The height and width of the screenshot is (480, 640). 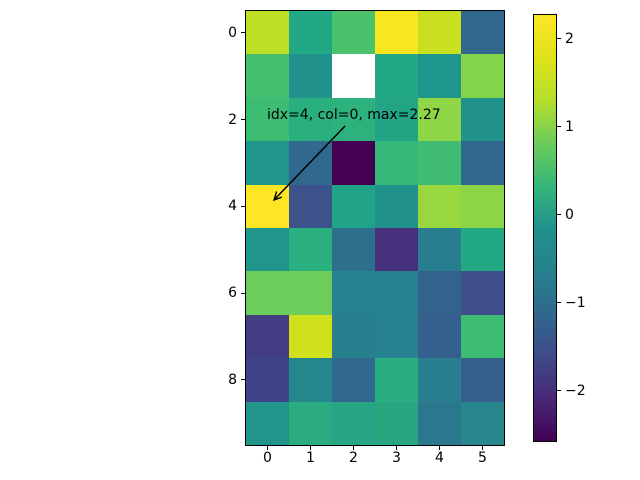 What do you see at coordinates (482, 458) in the screenshot?
I see `x-tick-label: 5` at bounding box center [482, 458].